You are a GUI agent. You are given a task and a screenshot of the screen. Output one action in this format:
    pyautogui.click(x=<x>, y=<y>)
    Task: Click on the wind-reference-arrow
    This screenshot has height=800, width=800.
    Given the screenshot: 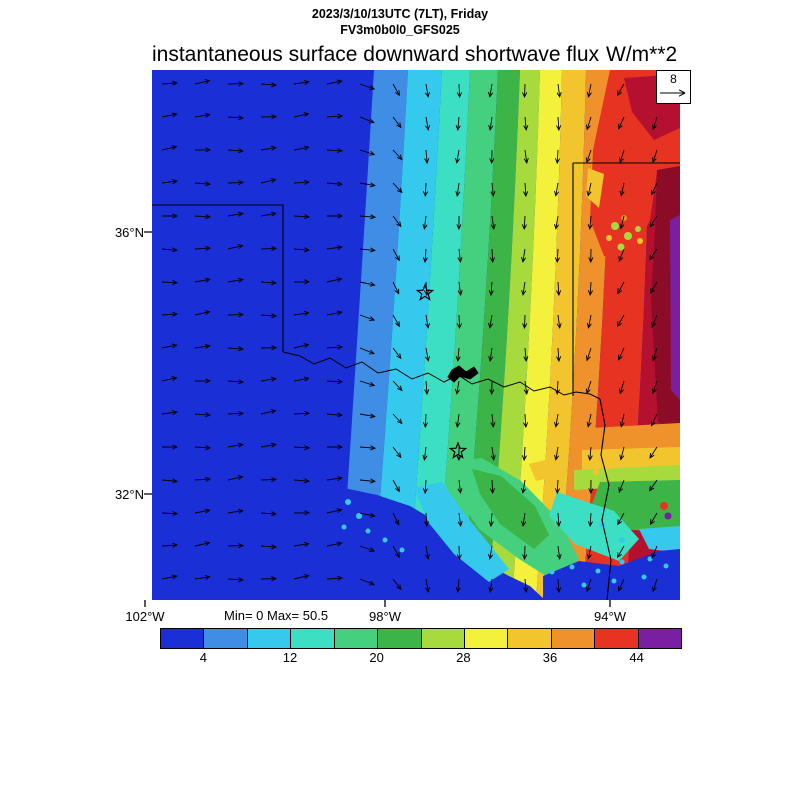 What is the action you would take?
    pyautogui.click(x=673, y=93)
    